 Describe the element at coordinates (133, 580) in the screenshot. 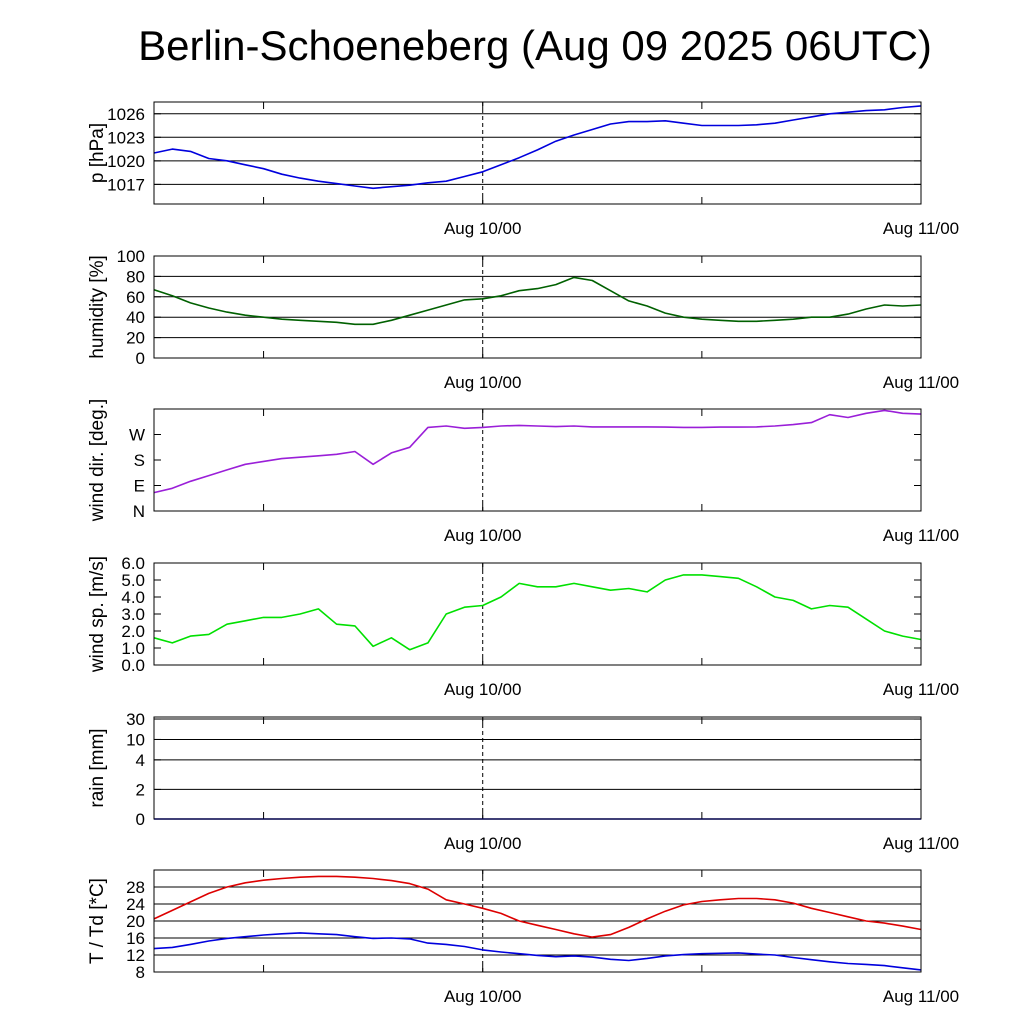

I see `y-tick-label: 5.0` at that location.